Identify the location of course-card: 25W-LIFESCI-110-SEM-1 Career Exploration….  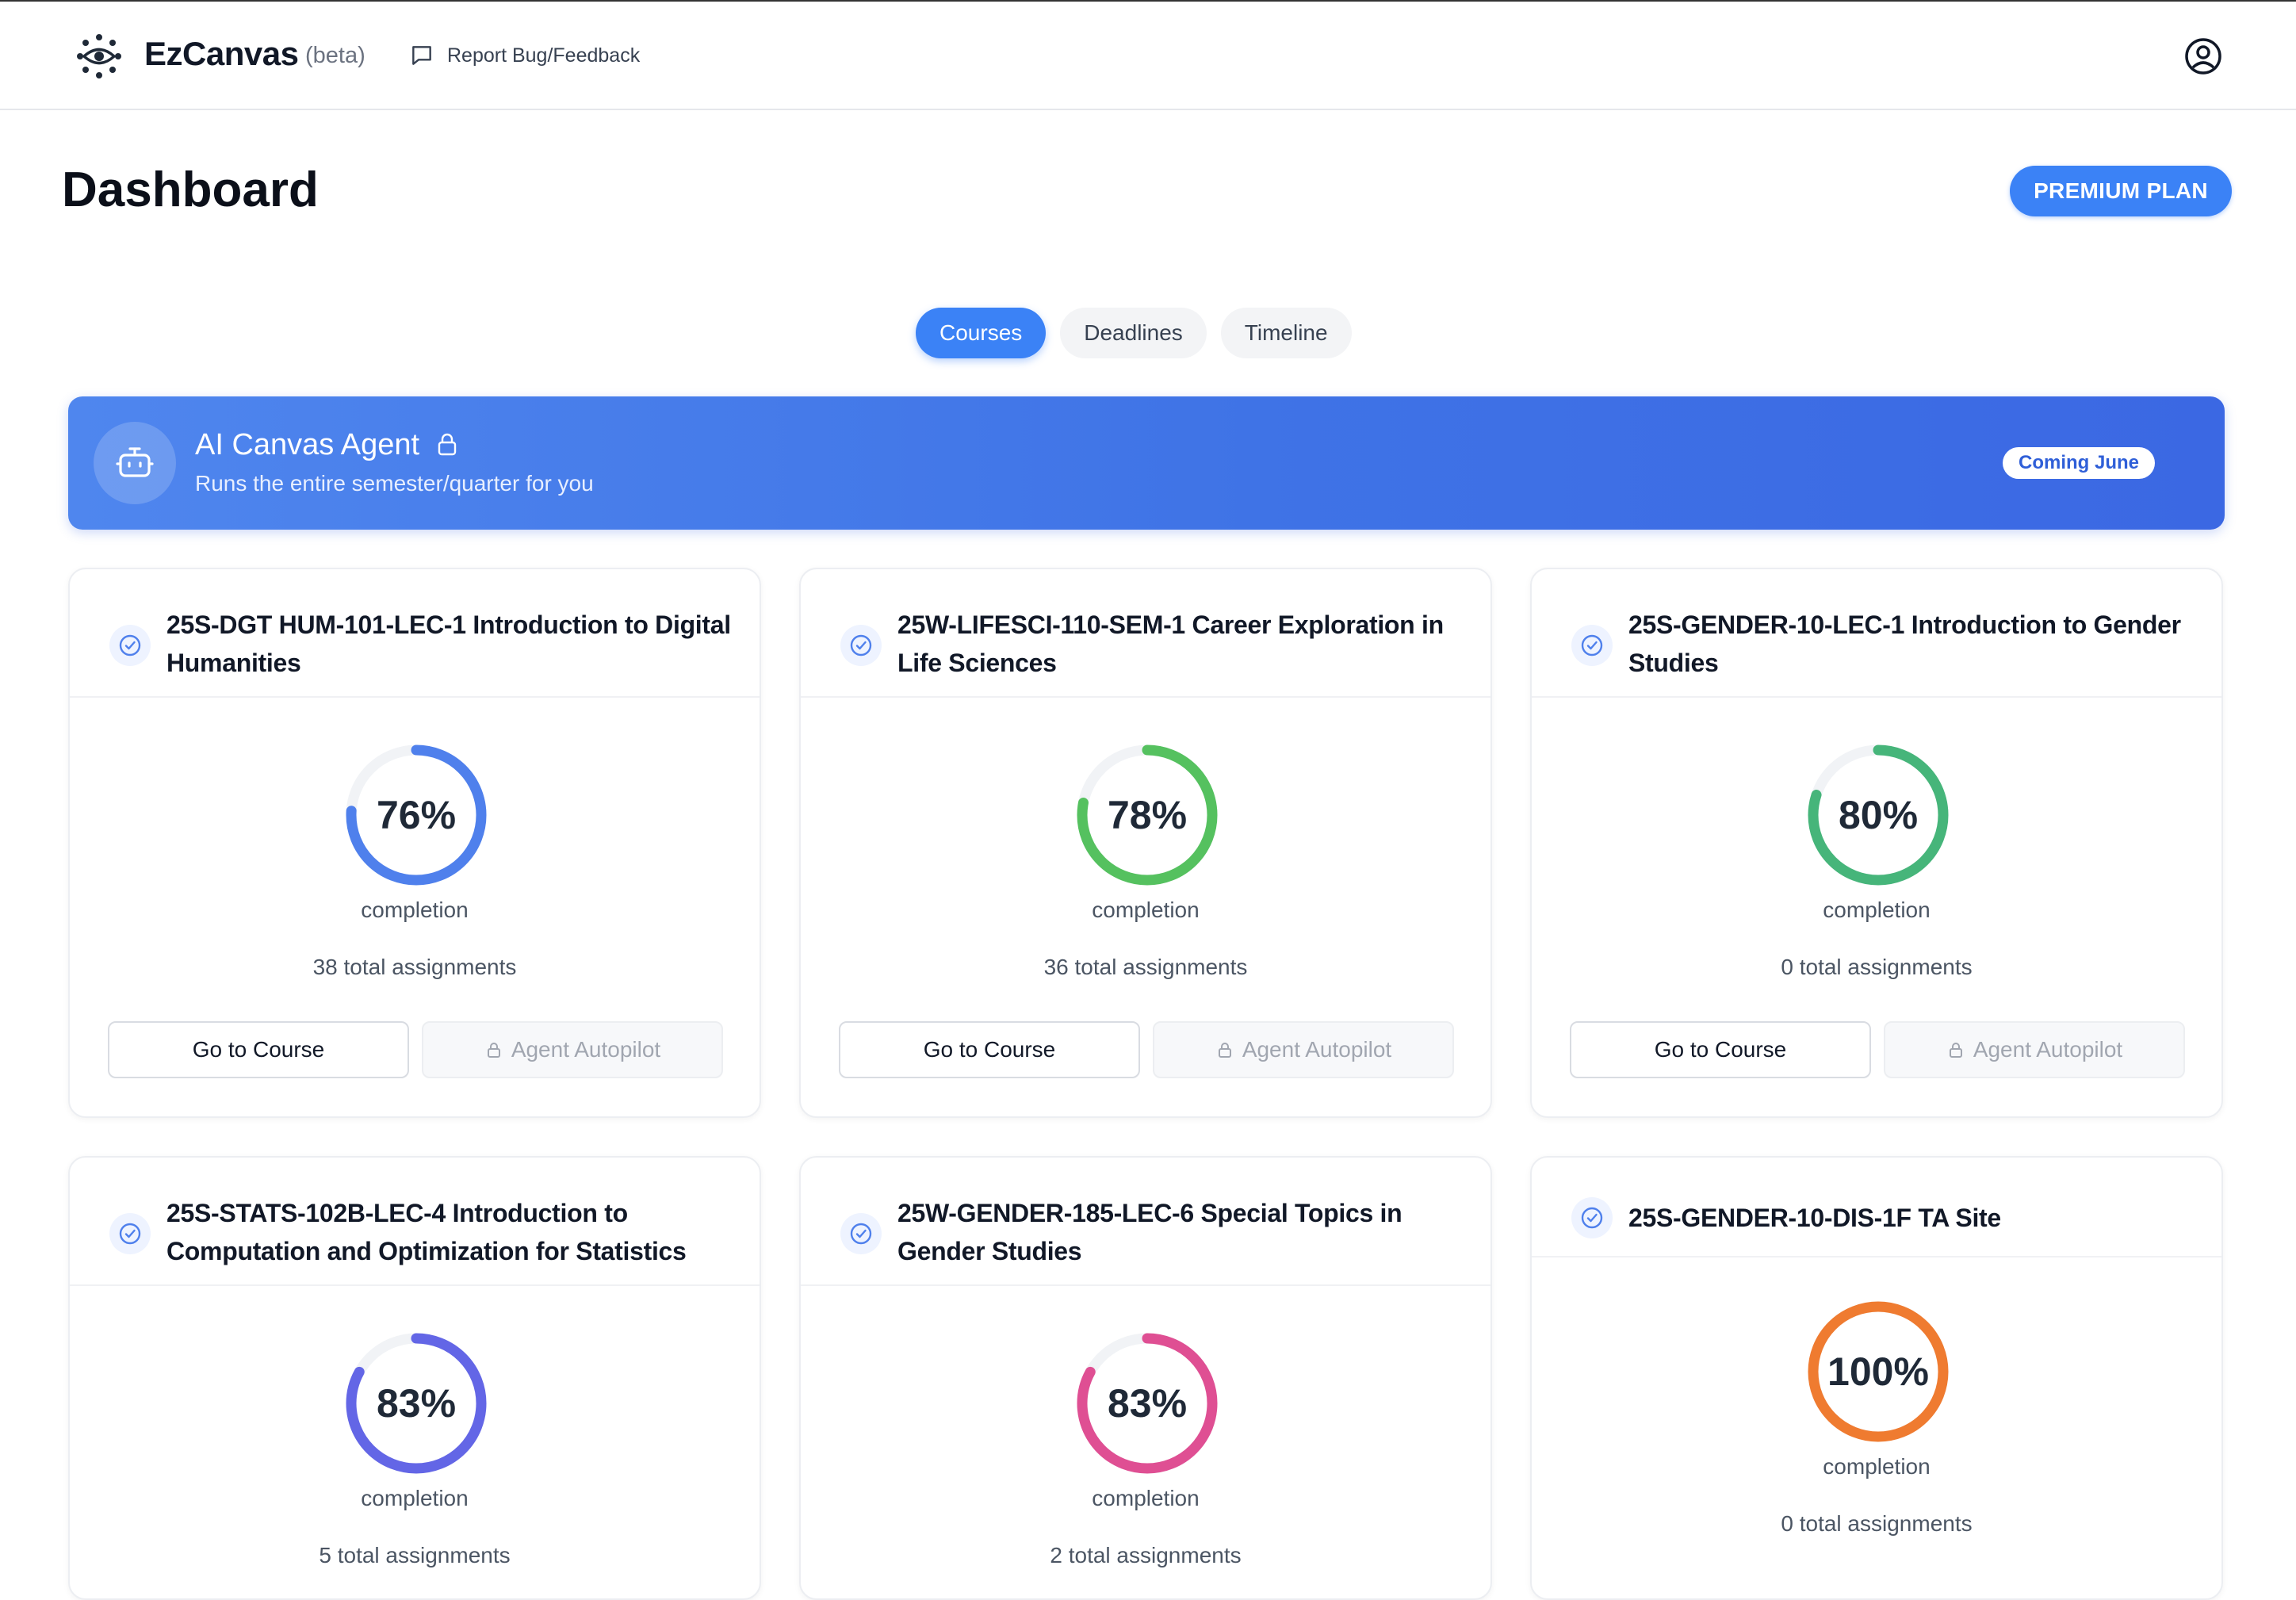
(1146, 843).